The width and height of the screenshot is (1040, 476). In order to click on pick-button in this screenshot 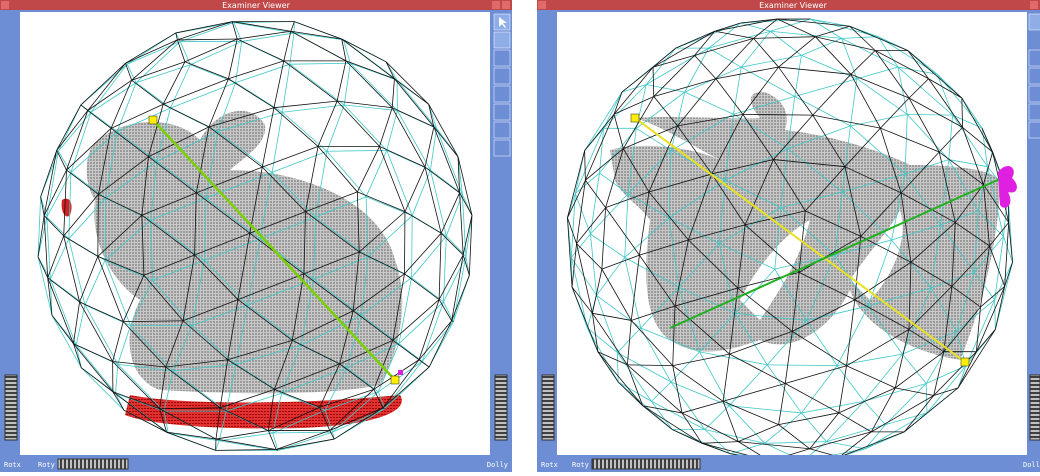, I will do `click(1034, 22)`.